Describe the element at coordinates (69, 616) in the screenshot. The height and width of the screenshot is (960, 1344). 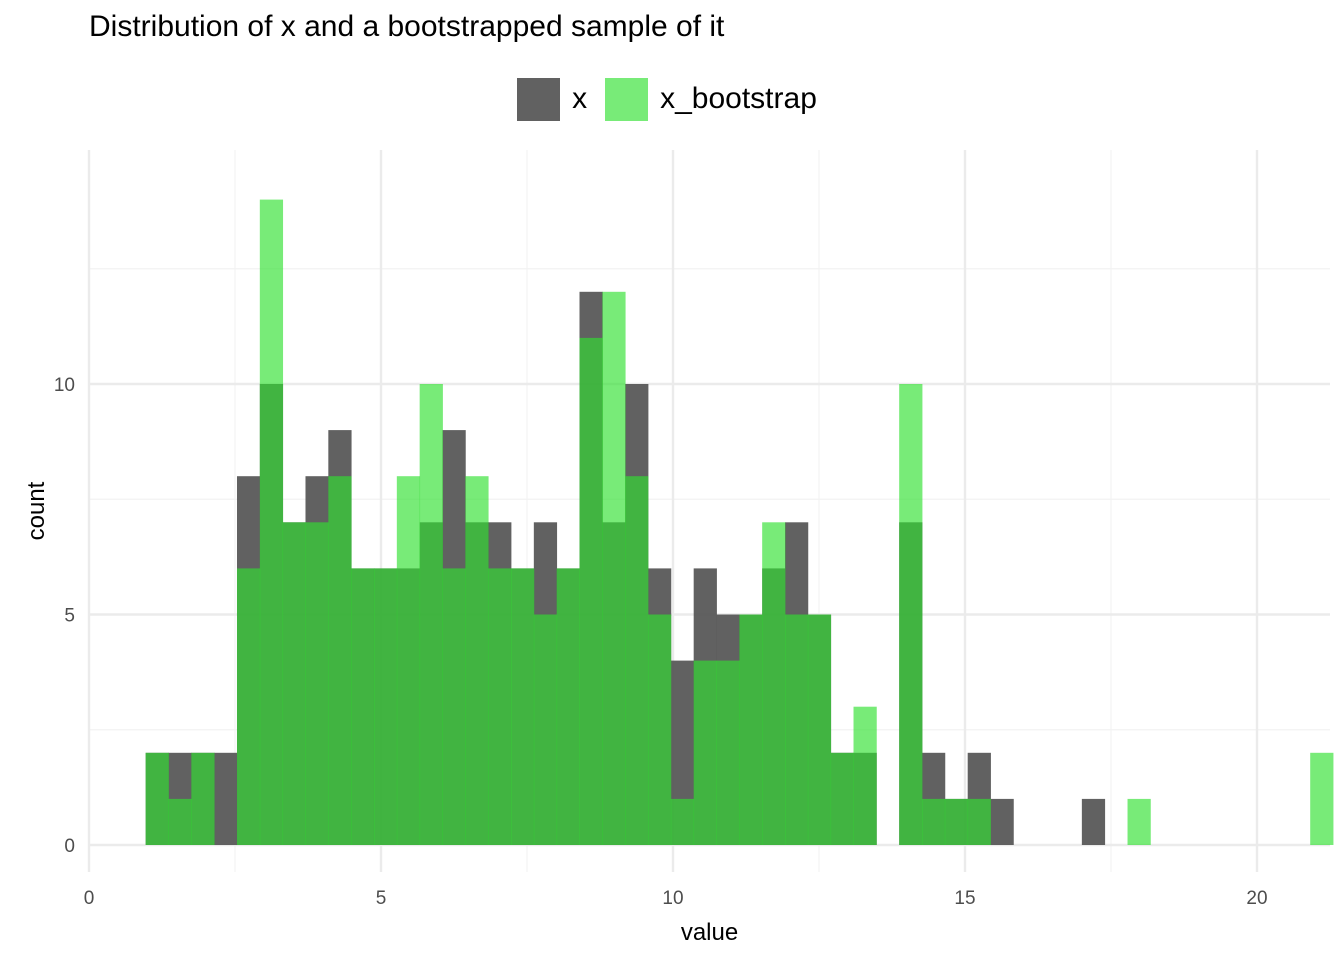
I see `y-tick-label: 5` at that location.